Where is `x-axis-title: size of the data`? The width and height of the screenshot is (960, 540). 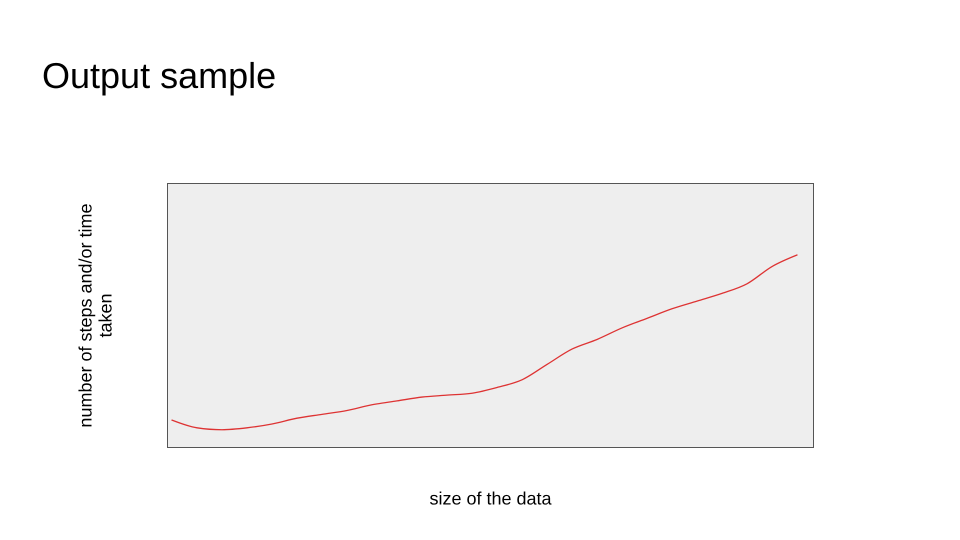
x-axis-title: size of the data is located at coordinates (491, 498).